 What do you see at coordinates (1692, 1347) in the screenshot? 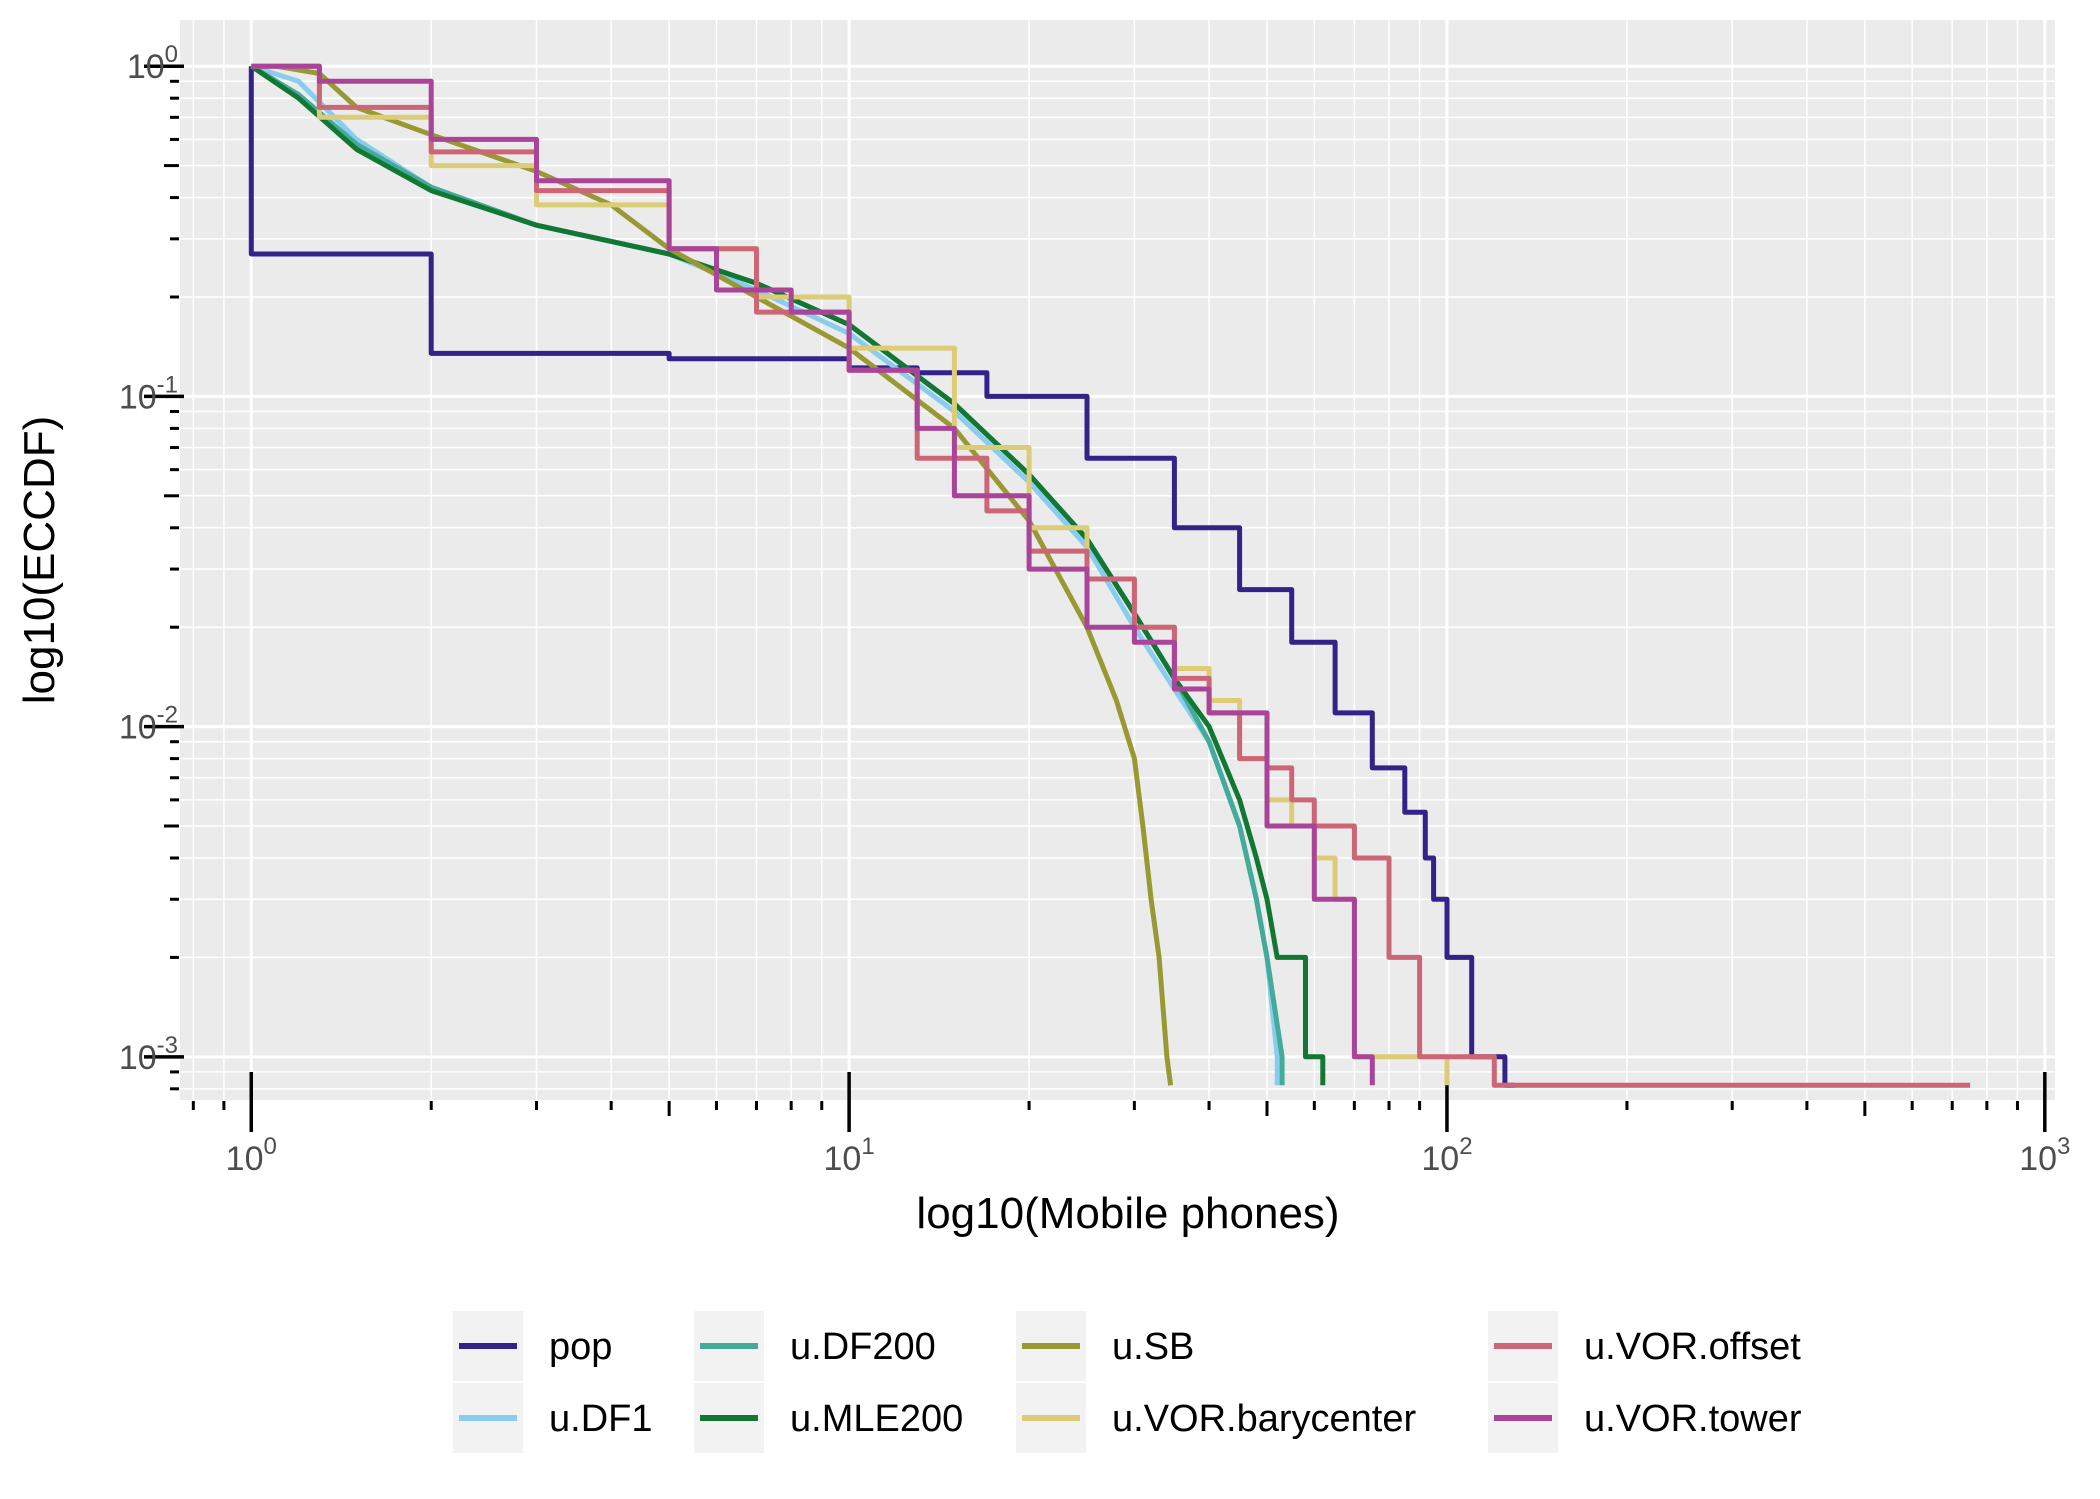
I see `legend-label: u.VOR.offset` at bounding box center [1692, 1347].